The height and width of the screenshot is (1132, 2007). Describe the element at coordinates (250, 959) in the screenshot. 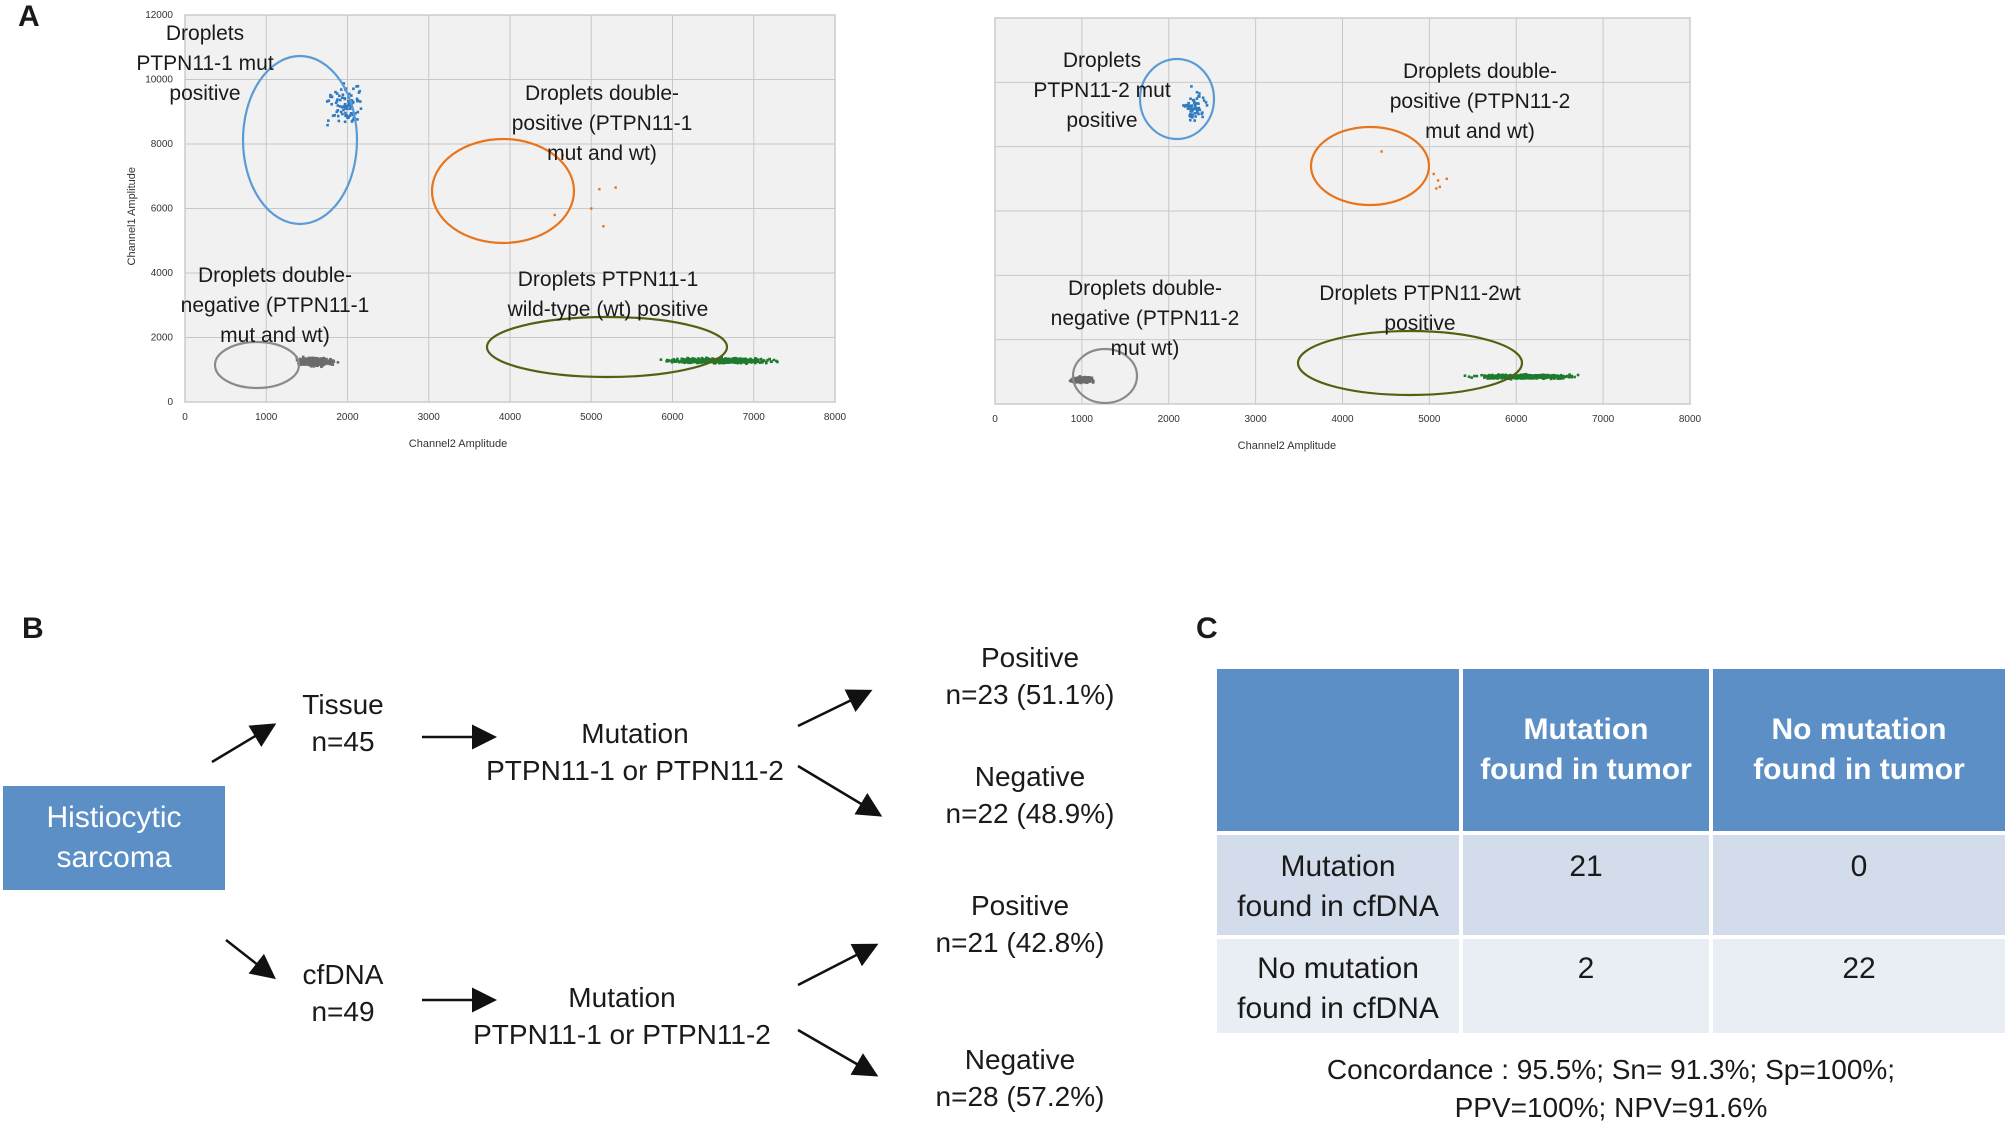

I see `arrow-source-to-cfdna` at that location.